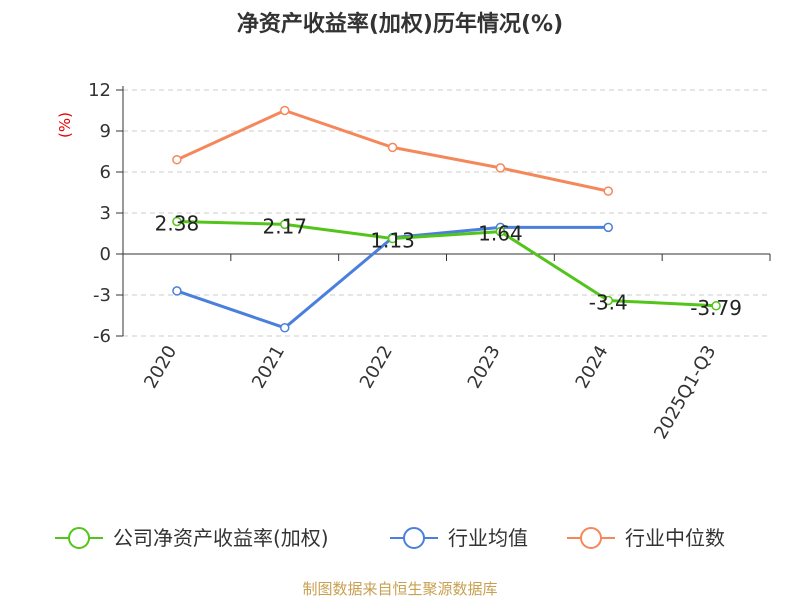 This screenshot has height=600, width=800. I want to click on data-label: 1.64, so click(500, 234).